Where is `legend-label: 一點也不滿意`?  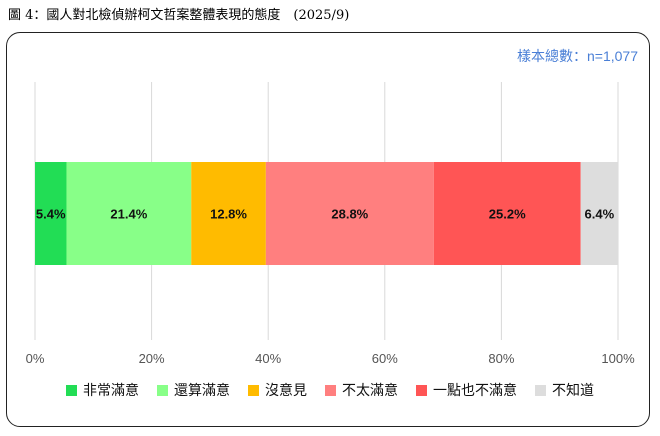
legend-label: 一點也不滿意 is located at coordinates (475, 391).